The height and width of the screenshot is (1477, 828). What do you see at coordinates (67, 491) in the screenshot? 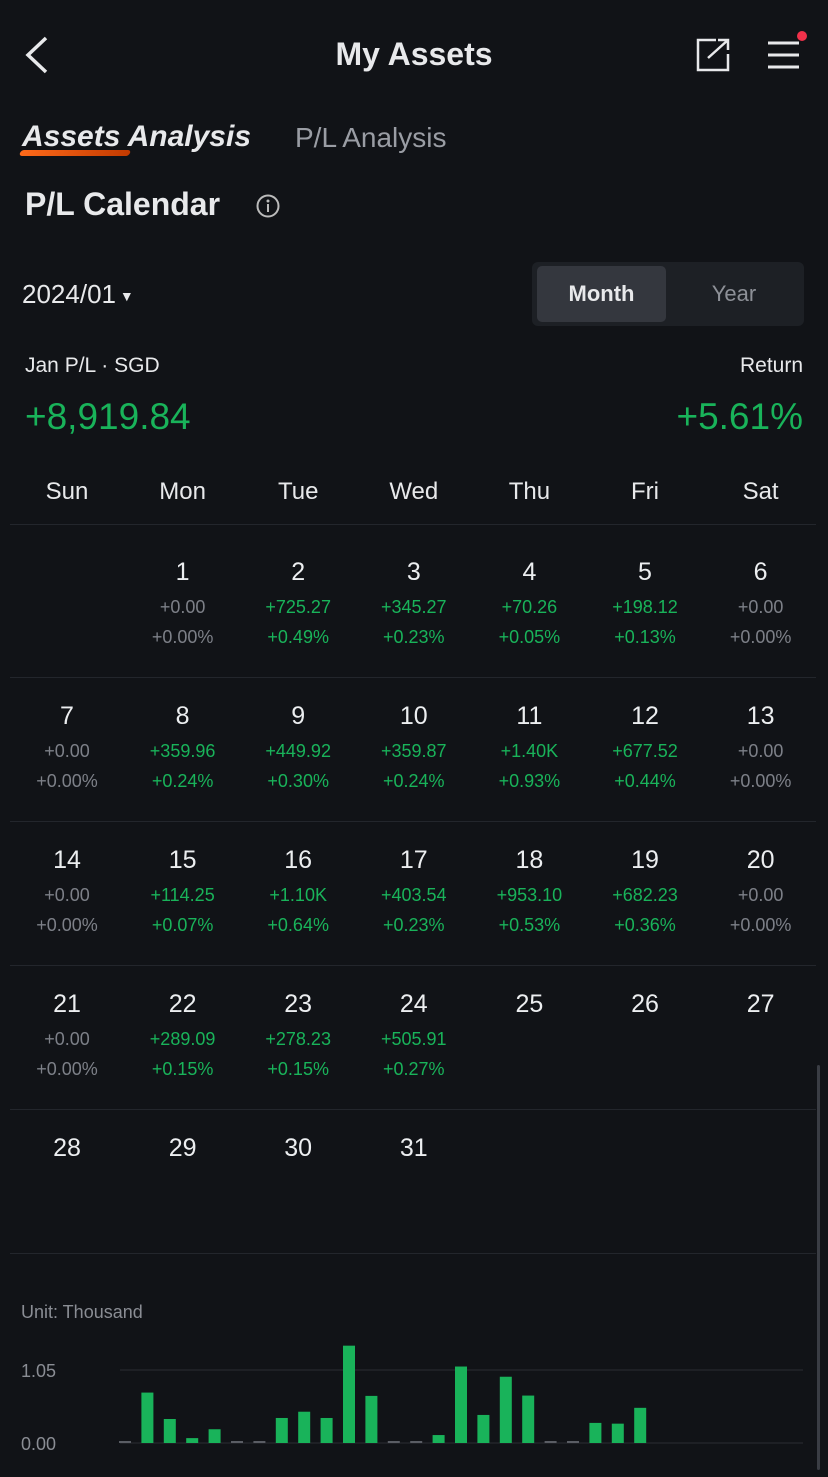
I see `weekday: Sun` at bounding box center [67, 491].